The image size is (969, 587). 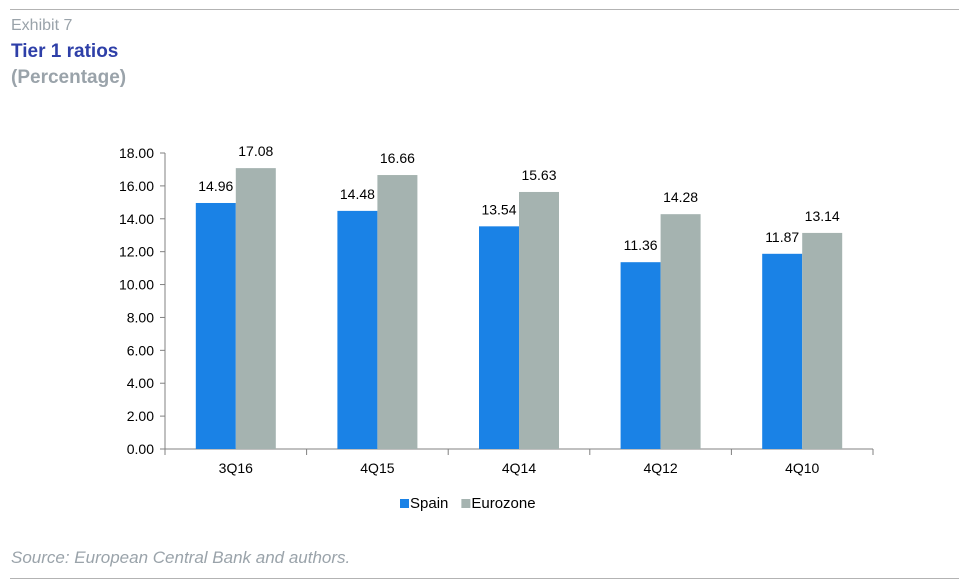 What do you see at coordinates (140, 449) in the screenshot?
I see `y-tick-label: 0.00` at bounding box center [140, 449].